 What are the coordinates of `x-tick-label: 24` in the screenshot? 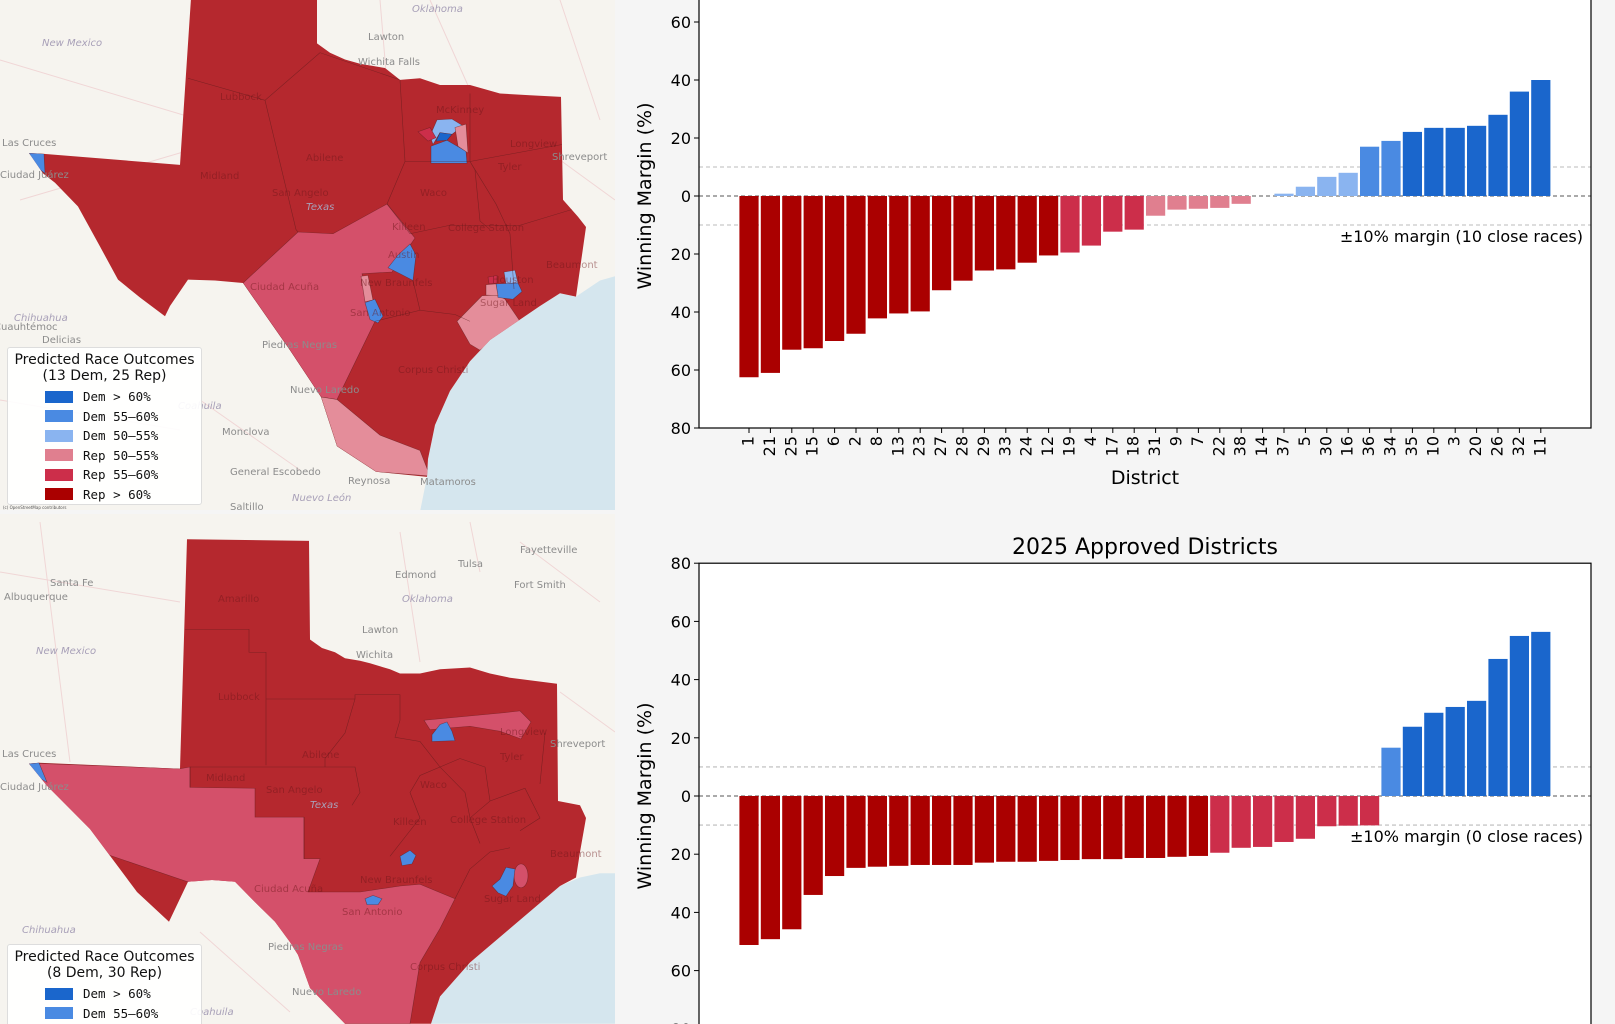 It's located at (1026, 446).